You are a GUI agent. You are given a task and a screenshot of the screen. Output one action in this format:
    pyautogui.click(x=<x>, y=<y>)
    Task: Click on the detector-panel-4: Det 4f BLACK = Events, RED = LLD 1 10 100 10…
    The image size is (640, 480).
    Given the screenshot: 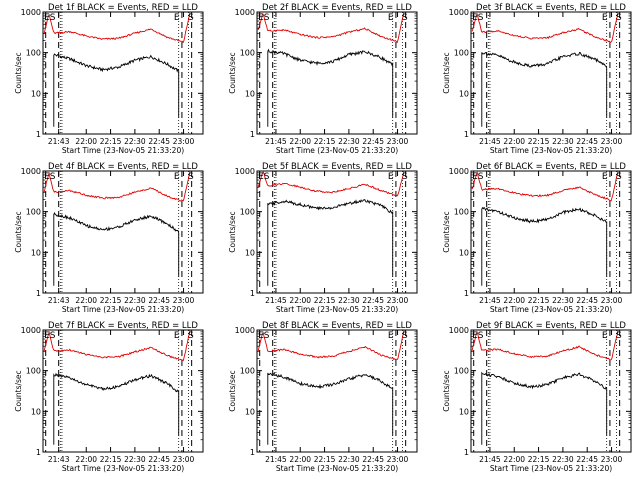 What is the action you would take?
    pyautogui.click(x=109, y=238)
    